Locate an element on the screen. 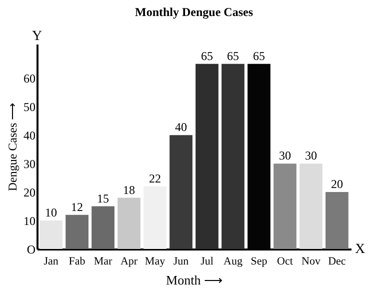 The image size is (392, 291). text: Y is located at coordinates (37, 36).